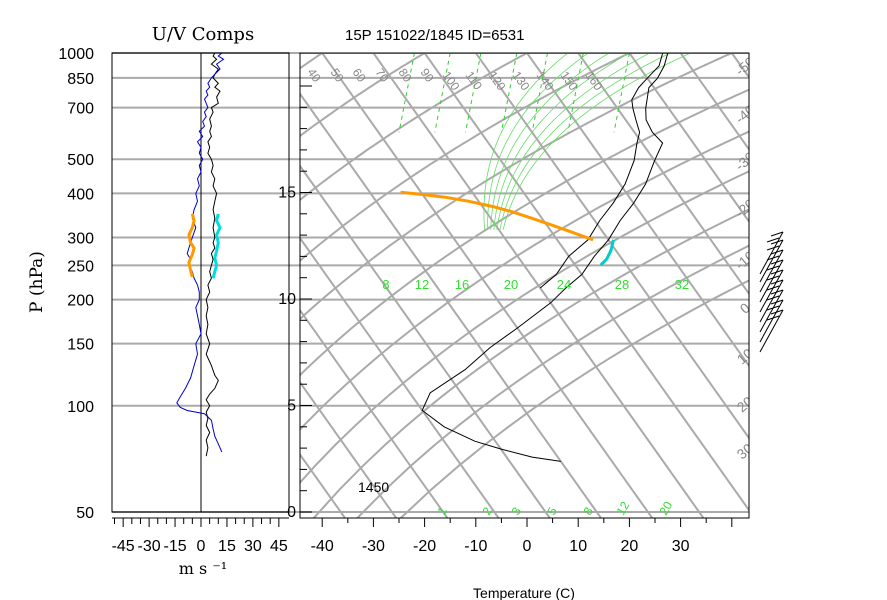  What do you see at coordinates (80, 407) in the screenshot?
I see `pressure-tick-label: 100` at bounding box center [80, 407].